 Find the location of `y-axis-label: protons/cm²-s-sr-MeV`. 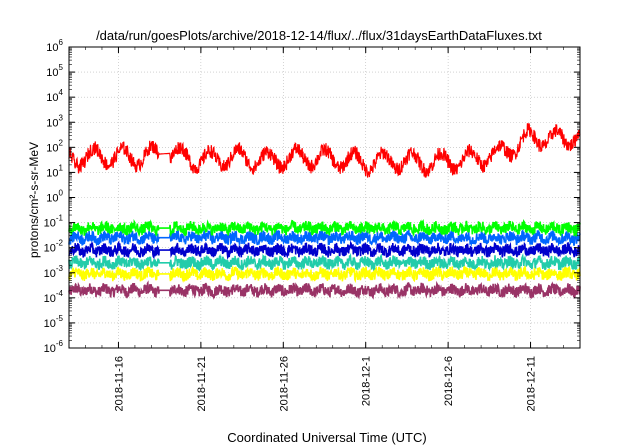

y-axis-label: protons/cm²-s-sr-MeV is located at coordinates (34, 200).